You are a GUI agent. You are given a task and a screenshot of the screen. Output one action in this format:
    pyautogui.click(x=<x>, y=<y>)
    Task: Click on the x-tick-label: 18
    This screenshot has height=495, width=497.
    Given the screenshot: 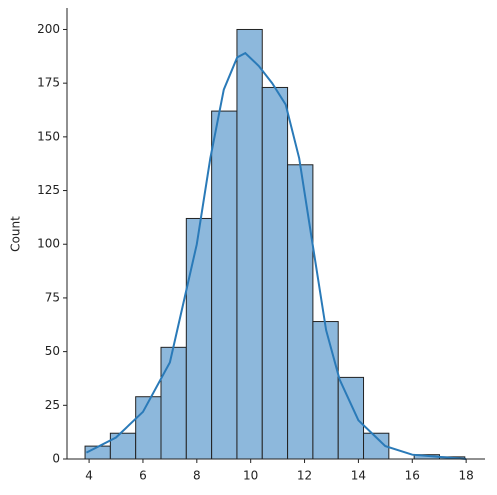 What is the action you would take?
    pyautogui.click(x=466, y=476)
    